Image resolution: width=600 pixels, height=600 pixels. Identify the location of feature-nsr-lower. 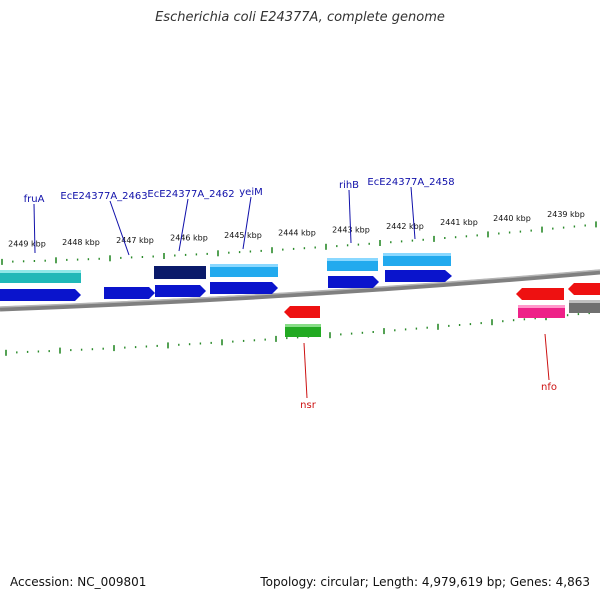
(303, 330).